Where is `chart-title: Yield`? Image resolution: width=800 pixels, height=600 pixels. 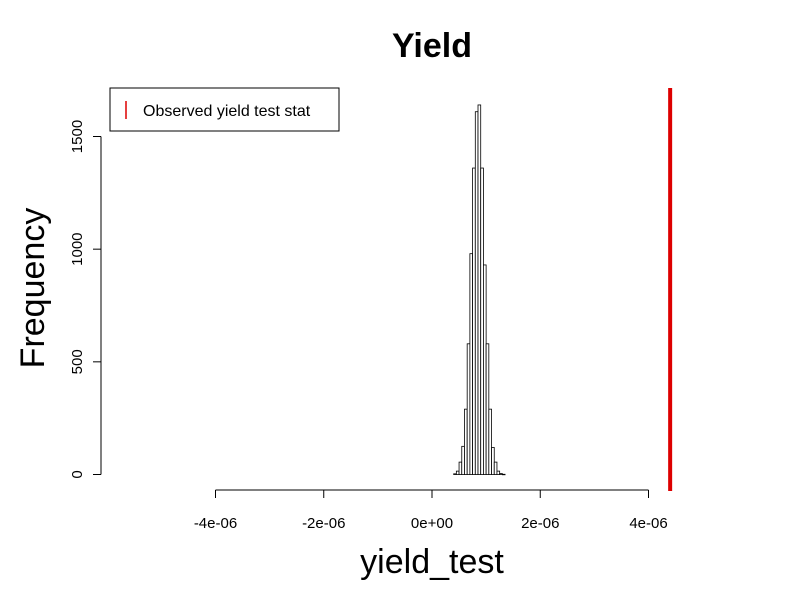
chart-title: Yield is located at coordinates (432, 46).